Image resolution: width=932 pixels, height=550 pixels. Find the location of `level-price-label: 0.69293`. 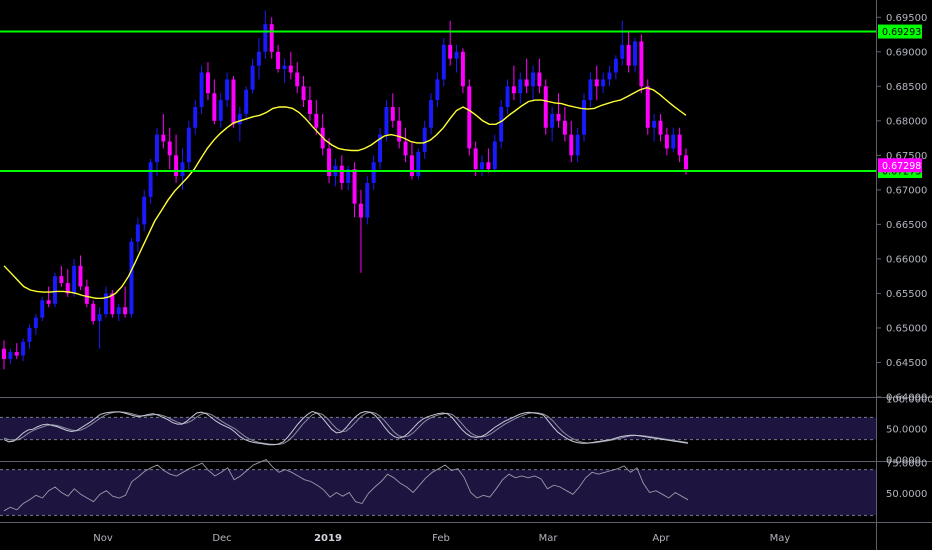

level-price-label: 0.69293 is located at coordinates (900, 31).